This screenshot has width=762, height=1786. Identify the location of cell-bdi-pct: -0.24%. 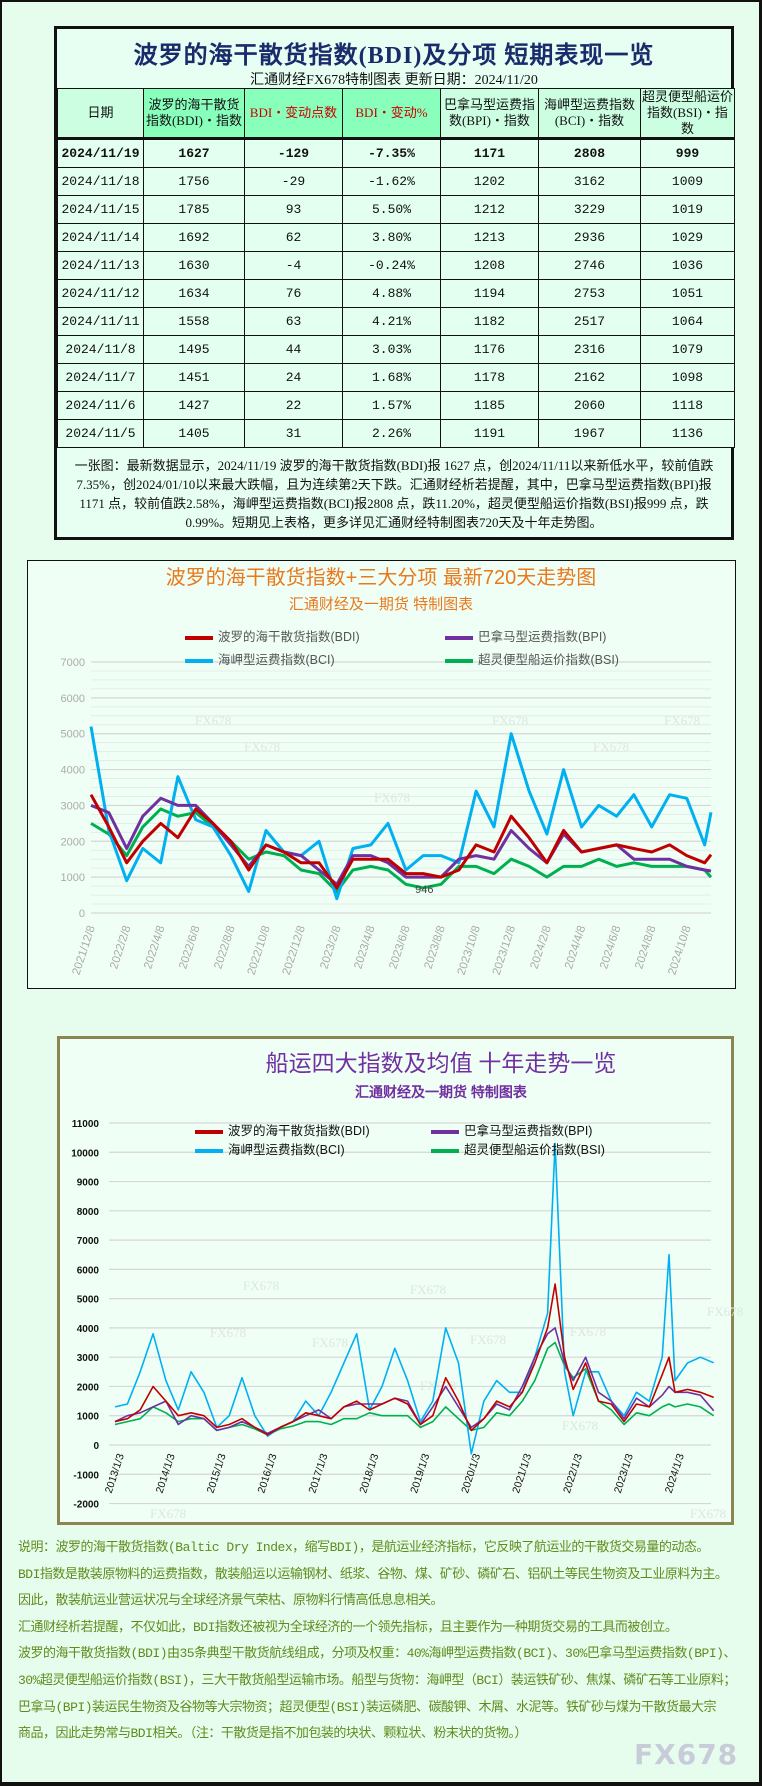
(391, 265).